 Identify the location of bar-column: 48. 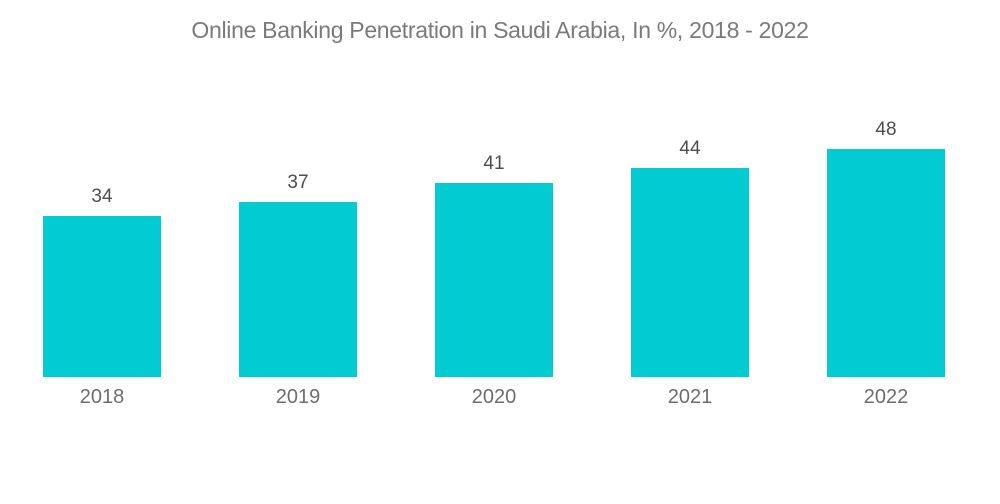
(886, 248).